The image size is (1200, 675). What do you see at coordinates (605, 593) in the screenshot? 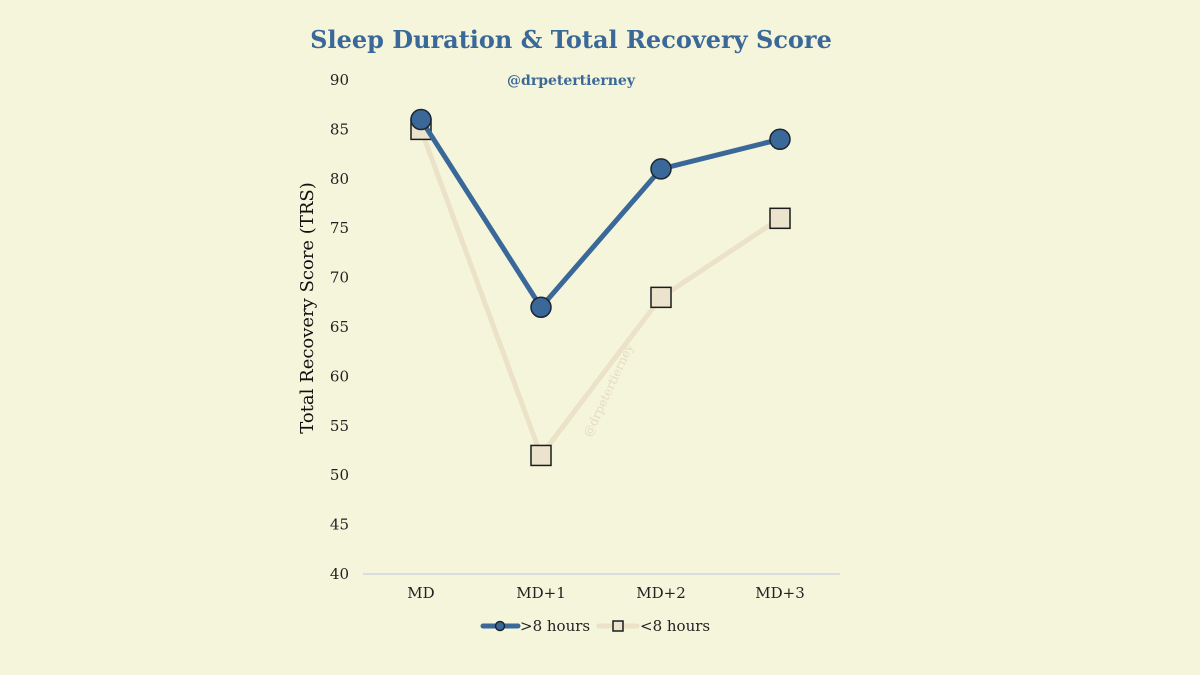
I see `x-axis-ticks: MD MD+1 MD+2 MD+3` at bounding box center [605, 593].